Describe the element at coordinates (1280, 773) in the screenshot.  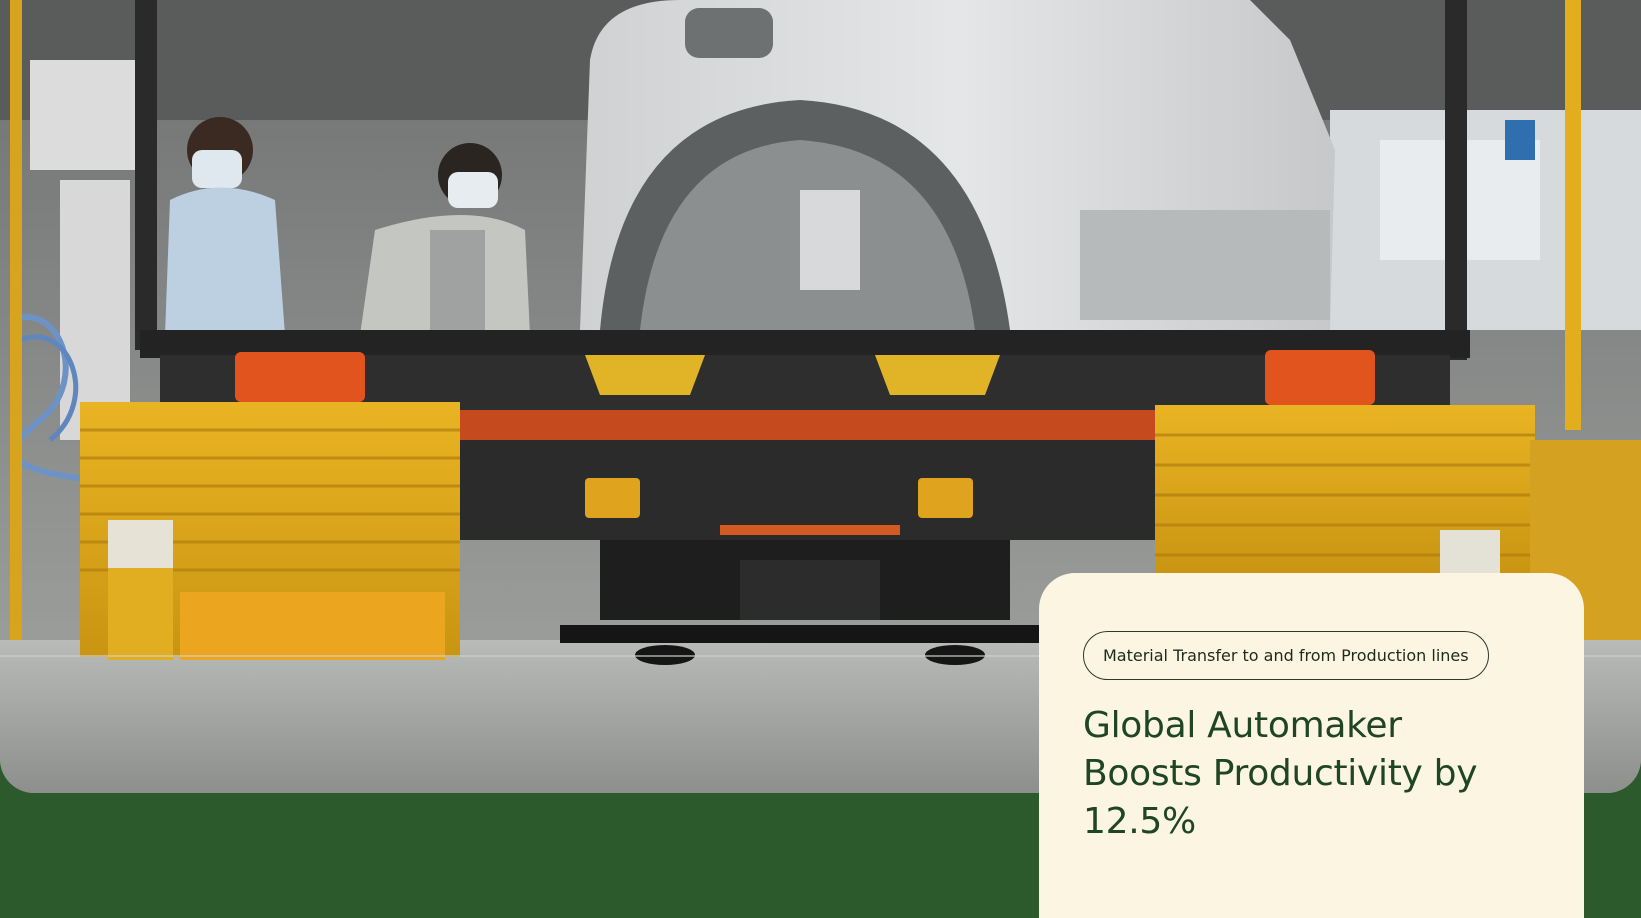
I see `headline-line-2: Boosts Productivity by` at that location.